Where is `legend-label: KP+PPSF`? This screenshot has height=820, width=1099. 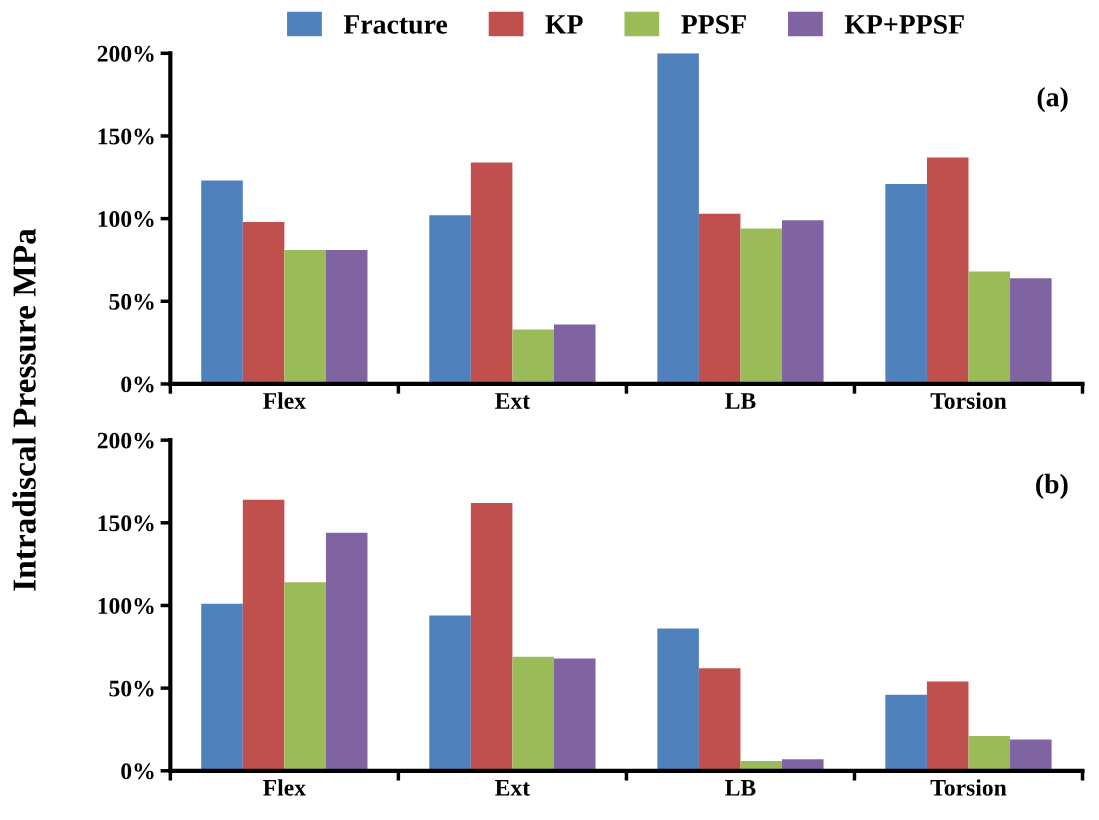 legend-label: KP+PPSF is located at coordinates (904, 24).